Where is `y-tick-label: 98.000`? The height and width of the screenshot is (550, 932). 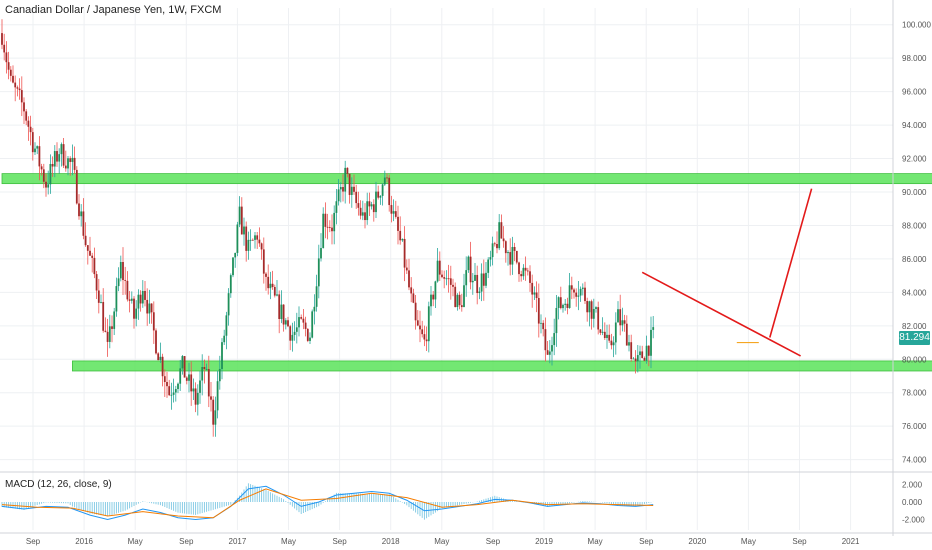 y-tick-label: 98.000 is located at coordinates (914, 58).